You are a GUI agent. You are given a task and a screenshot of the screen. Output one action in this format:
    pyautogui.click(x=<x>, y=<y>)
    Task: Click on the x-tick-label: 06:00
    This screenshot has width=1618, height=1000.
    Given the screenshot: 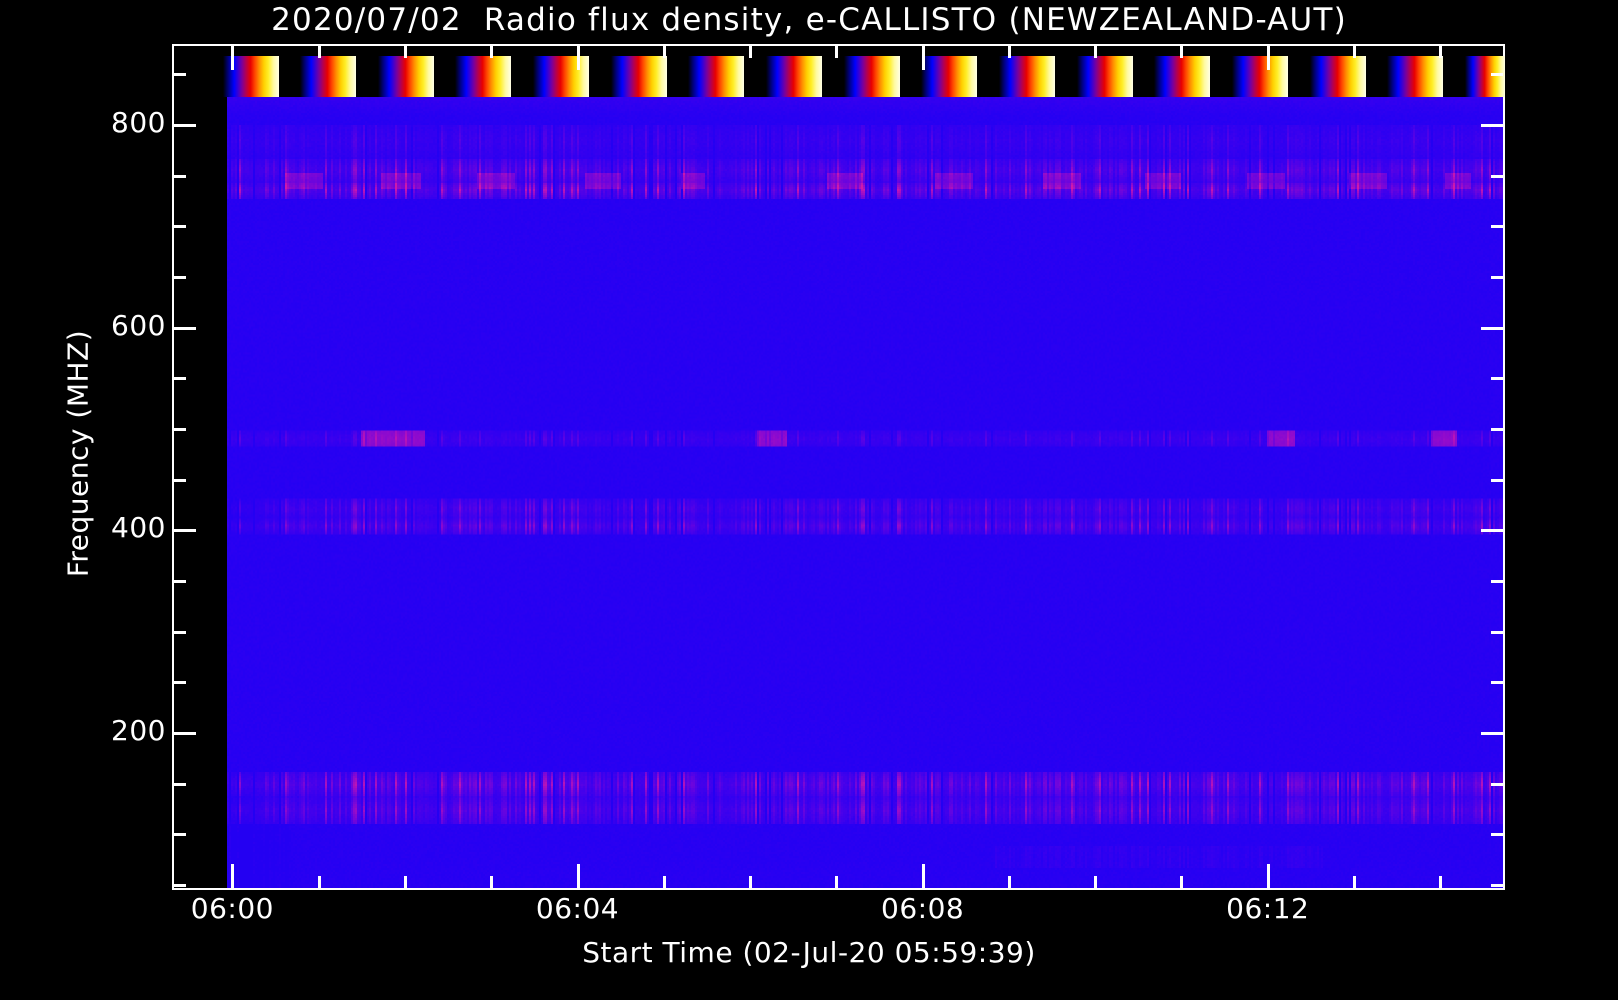 What is the action you would take?
    pyautogui.click(x=232, y=908)
    